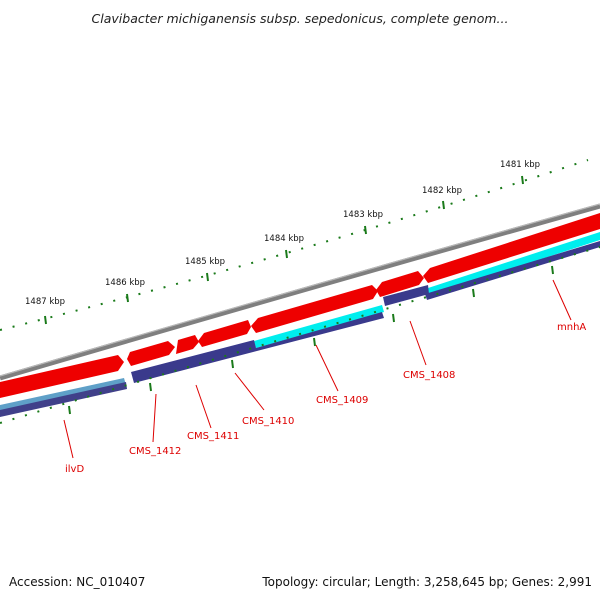 The image size is (600, 600). Describe the element at coordinates (363, 215) in the screenshot. I see `kbp-label: 1483 kbp` at that location.